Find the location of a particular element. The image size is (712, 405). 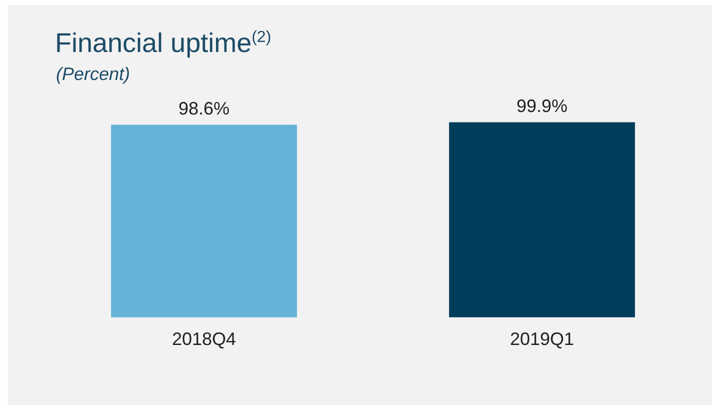

data-label: 98.6% is located at coordinates (204, 108).